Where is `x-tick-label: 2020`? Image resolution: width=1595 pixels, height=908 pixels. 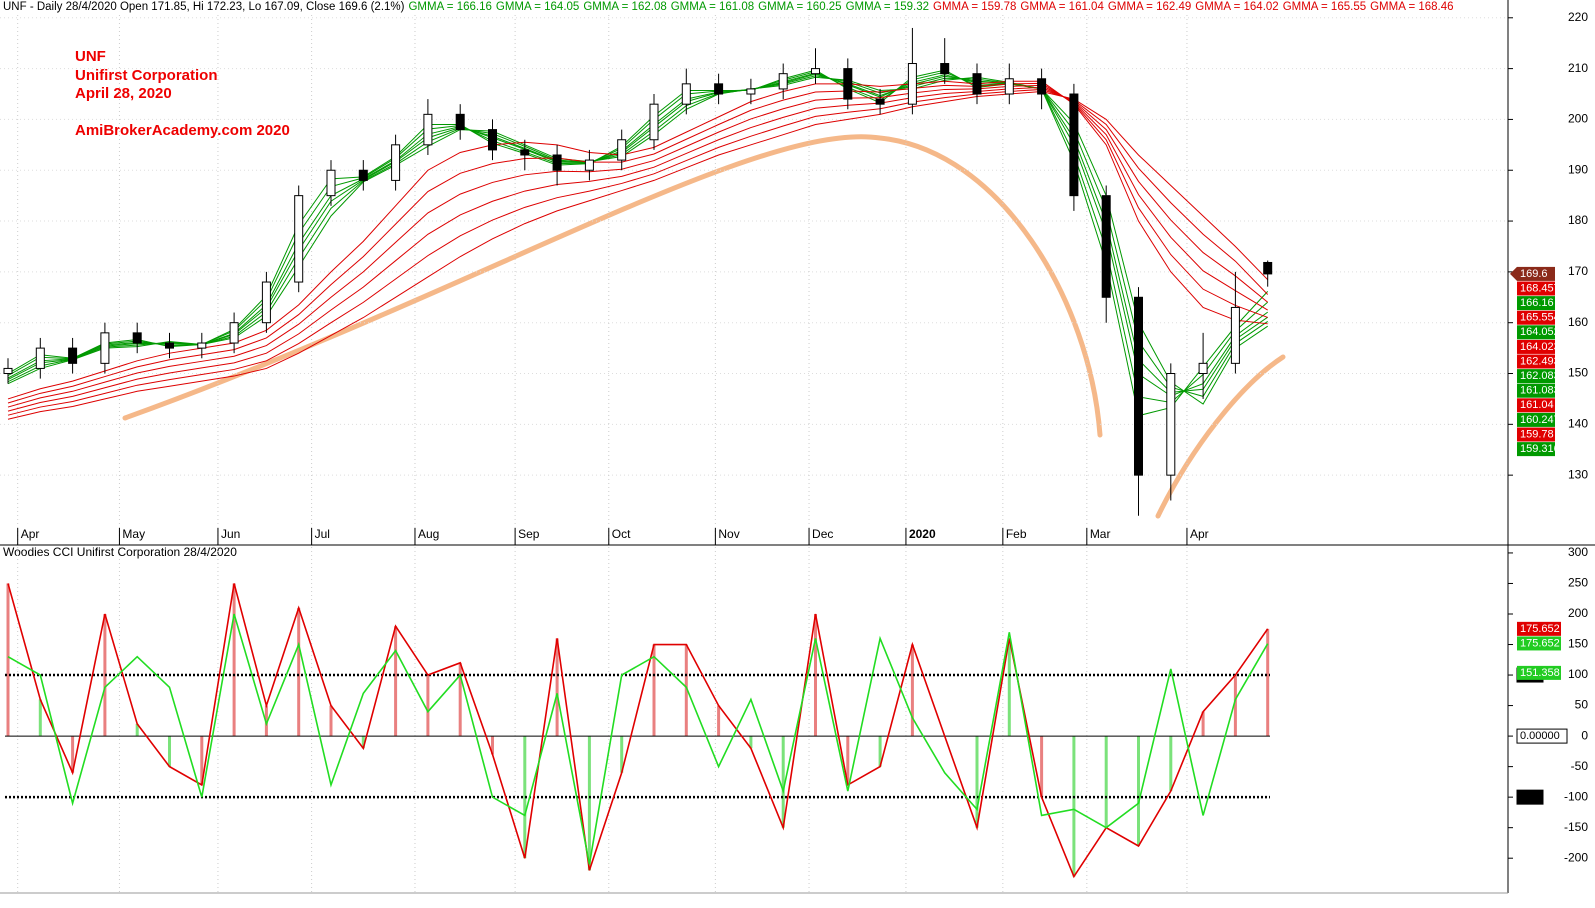 x-tick-label: 2020 is located at coordinates (922, 534).